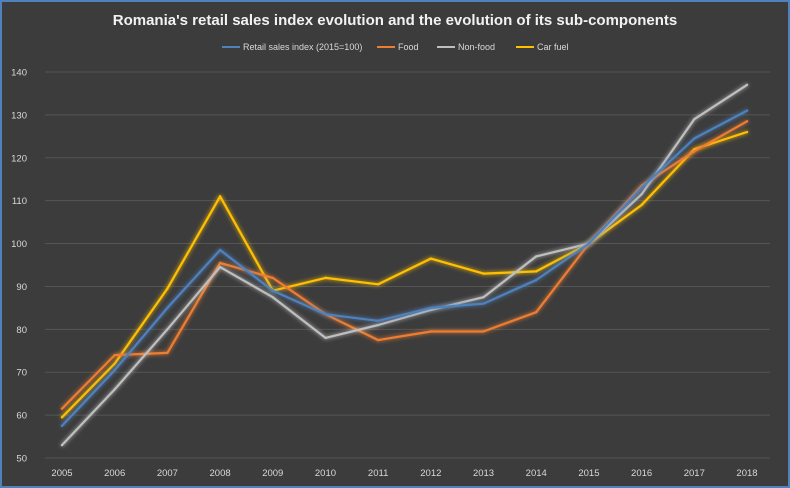 The width and height of the screenshot is (790, 488). What do you see at coordinates (19, 115) in the screenshot?
I see `y-tick-label: 130` at bounding box center [19, 115].